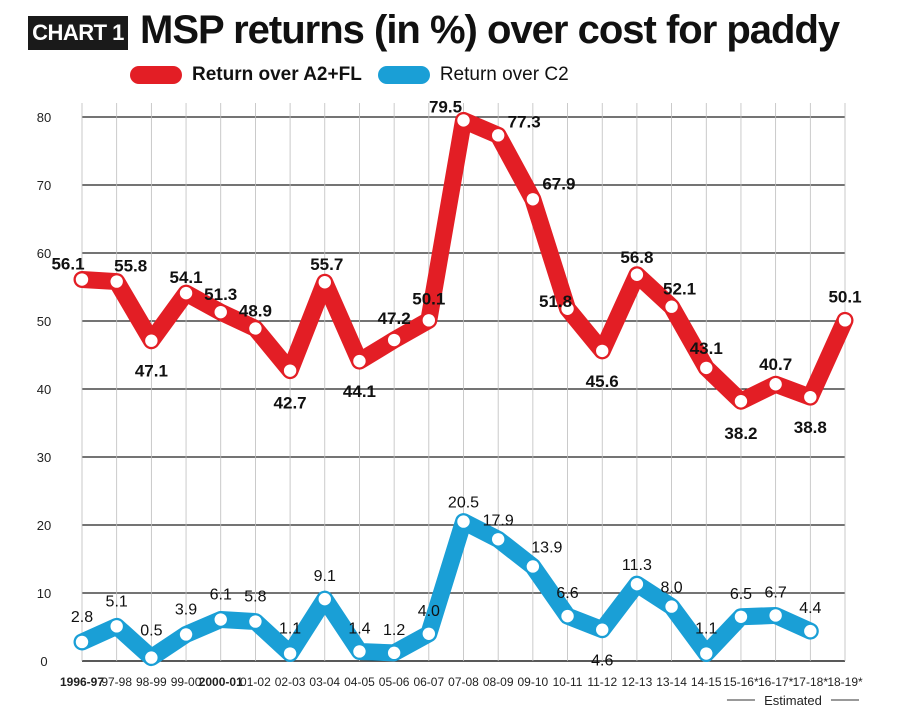 The image size is (900, 725). Describe the element at coordinates (555, 301) in the screenshot. I see `data-label: 51.8` at that location.